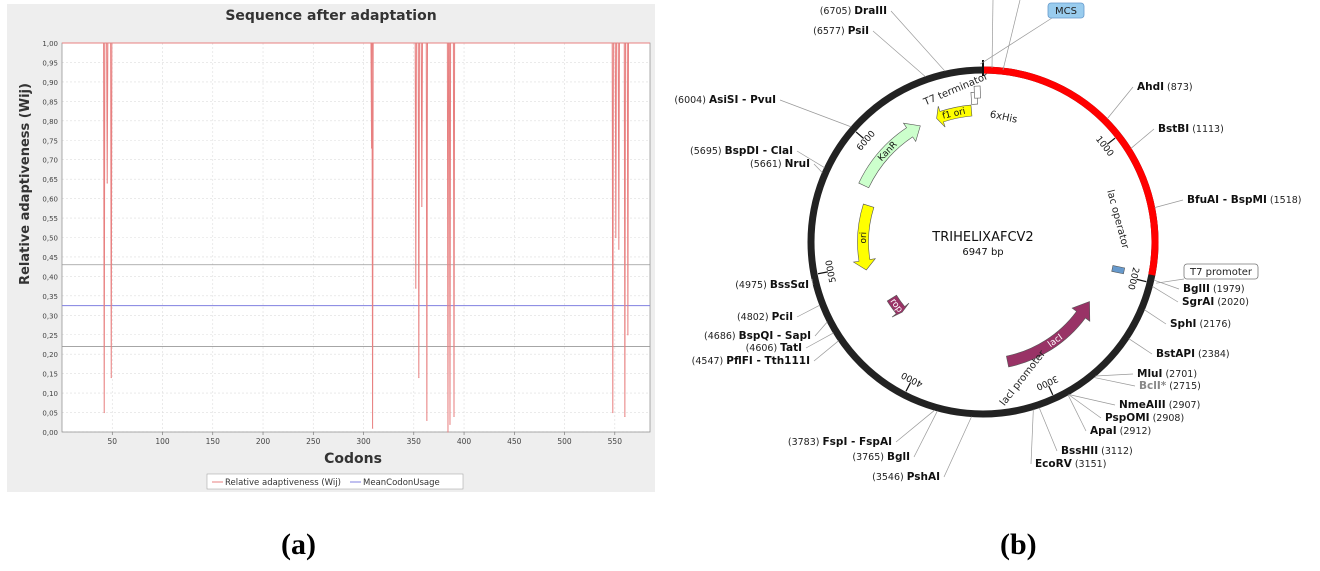  What do you see at coordinates (1173, 129) in the screenshot?
I see `site-name: BstBI` at bounding box center [1173, 129].